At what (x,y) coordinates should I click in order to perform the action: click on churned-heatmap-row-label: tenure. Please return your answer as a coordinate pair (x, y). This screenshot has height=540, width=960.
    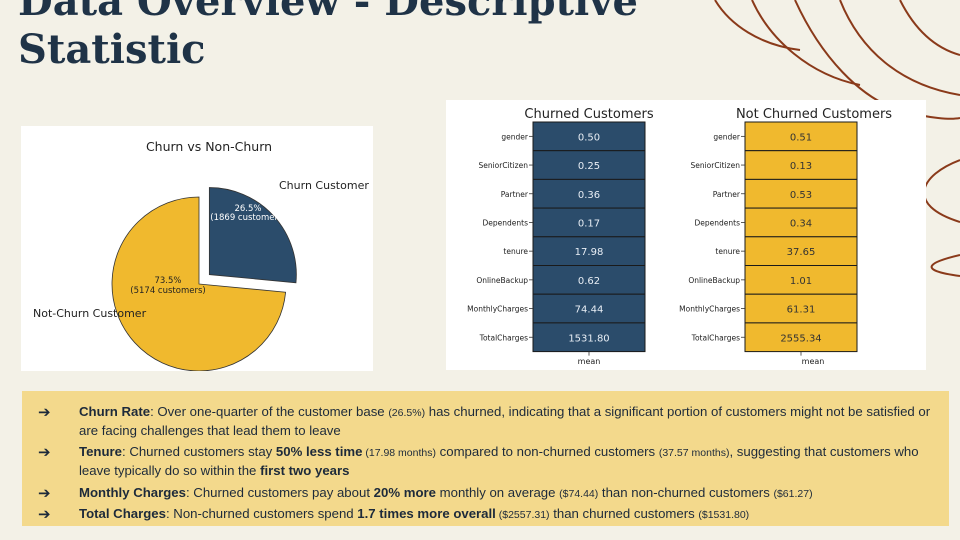
    Looking at the image, I should click on (515, 251).